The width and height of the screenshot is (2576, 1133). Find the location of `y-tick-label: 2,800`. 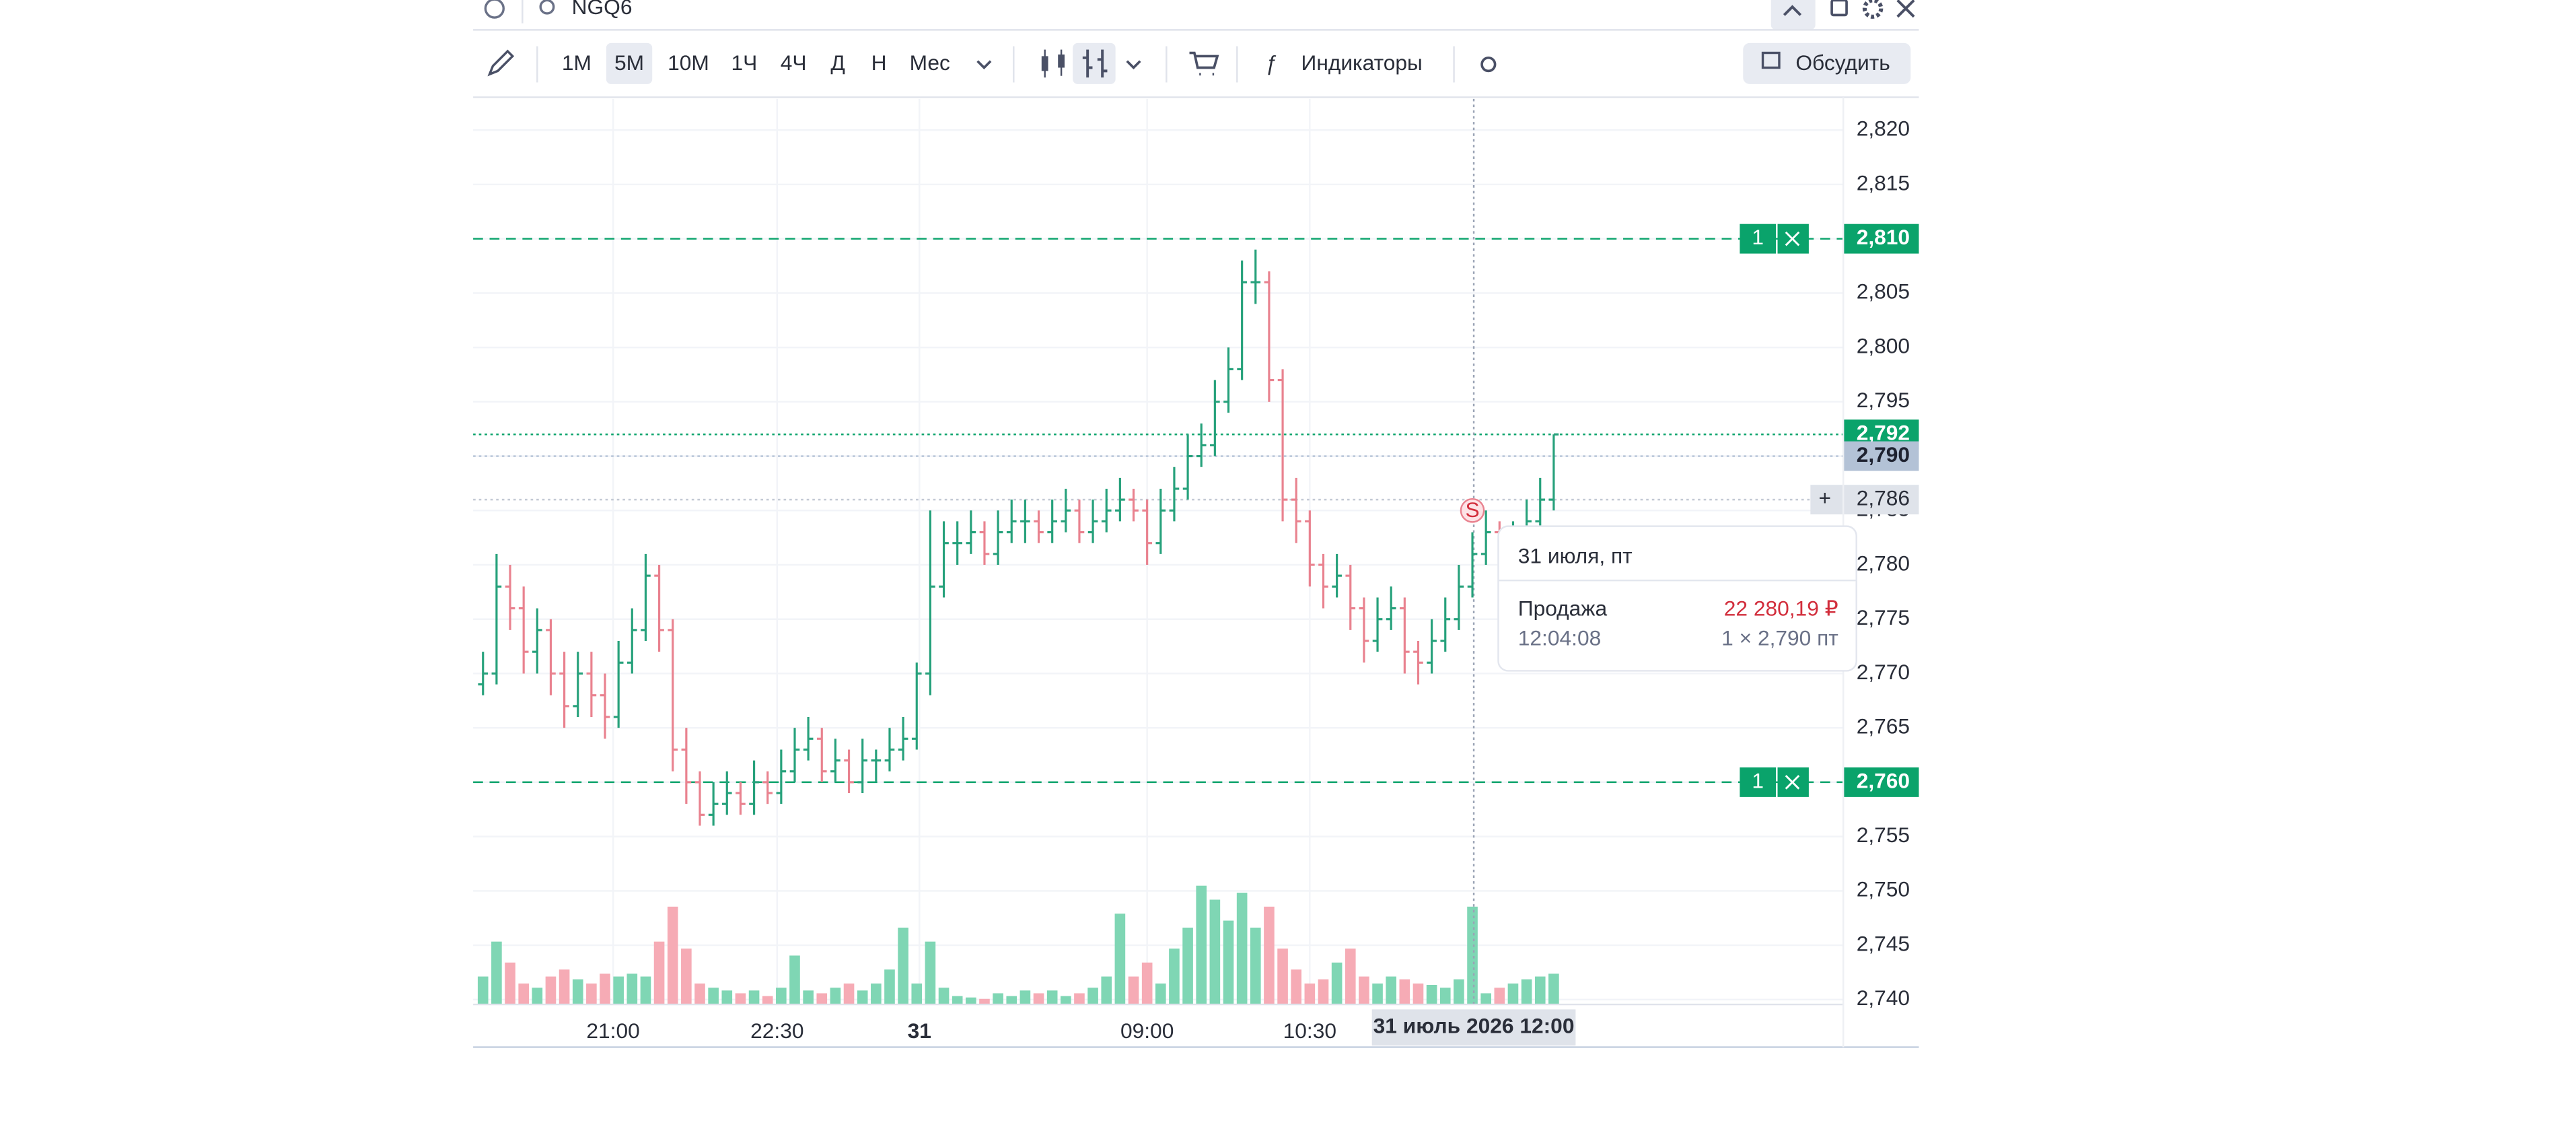

y-tick-label: 2,800 is located at coordinates (1884, 345).